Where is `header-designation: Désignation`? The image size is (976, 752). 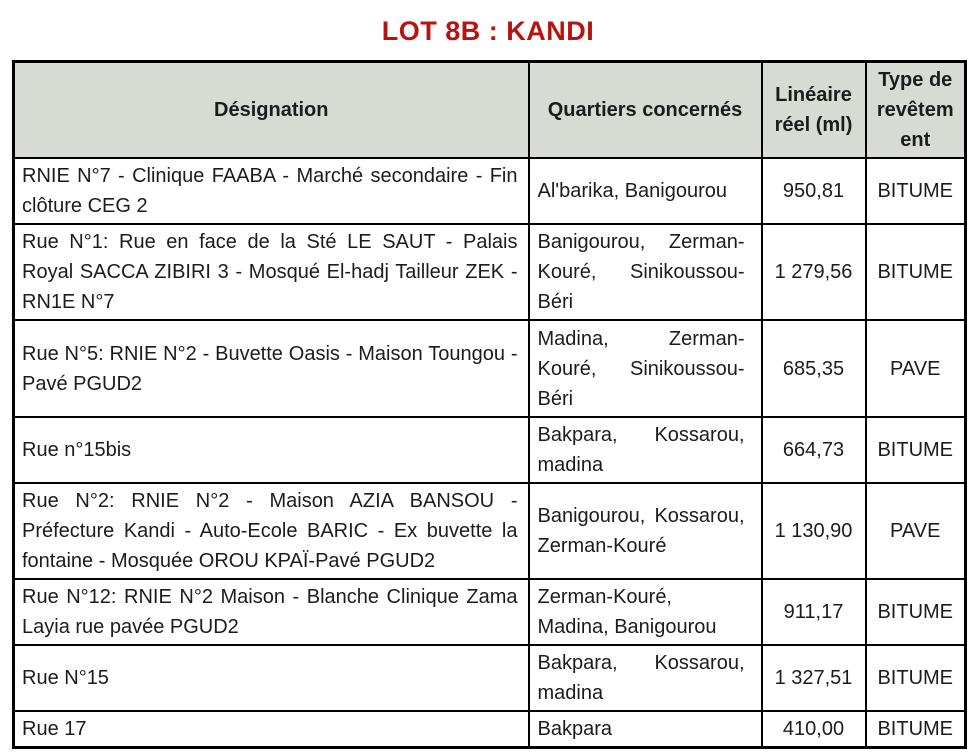
header-designation: Désignation is located at coordinates (271, 109).